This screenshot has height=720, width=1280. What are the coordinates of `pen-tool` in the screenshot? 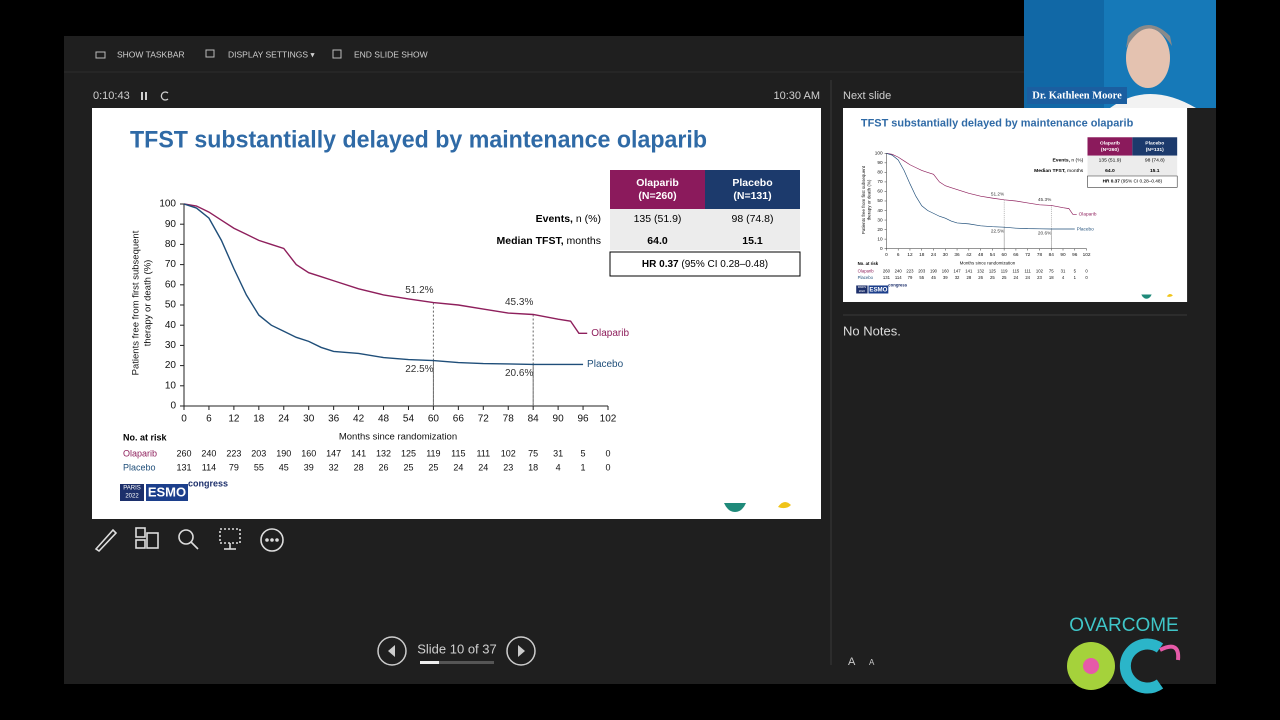 It's located at (106, 540).